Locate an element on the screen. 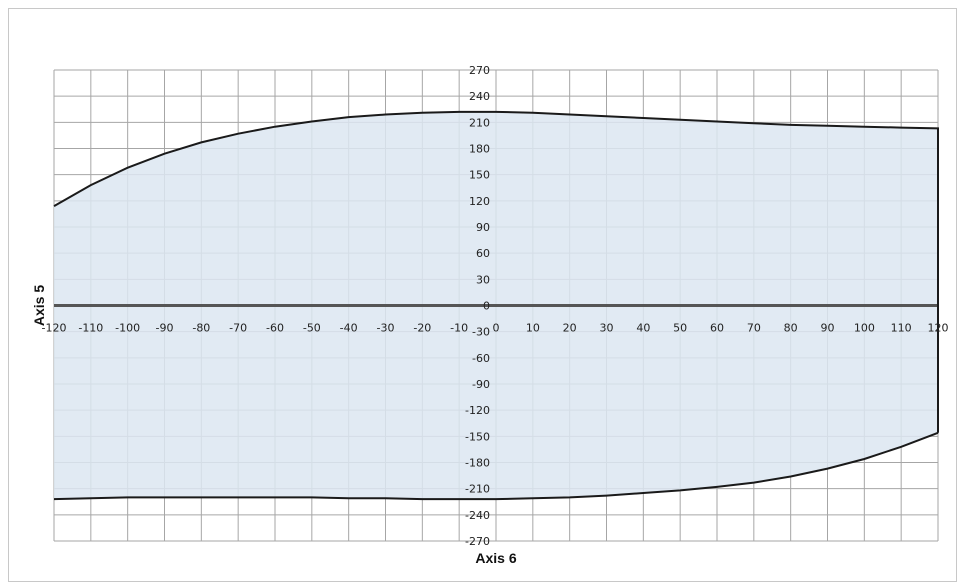 The width and height of the screenshot is (959, 584). x-tick-label: -40 is located at coordinates (349, 328).